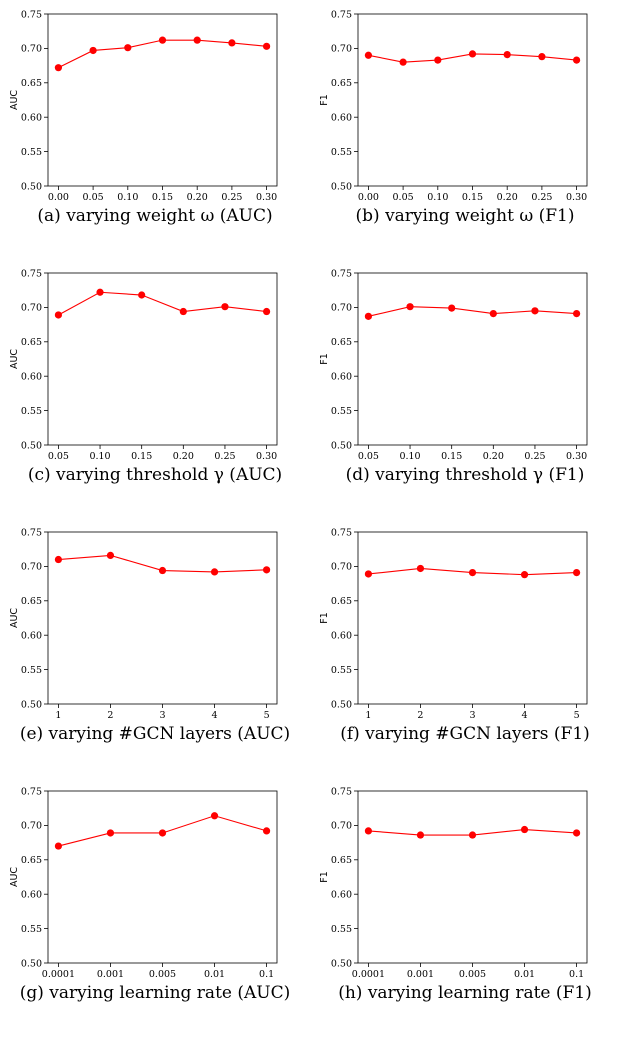  I want to click on y-axis-label: AUC, so click(14, 877).